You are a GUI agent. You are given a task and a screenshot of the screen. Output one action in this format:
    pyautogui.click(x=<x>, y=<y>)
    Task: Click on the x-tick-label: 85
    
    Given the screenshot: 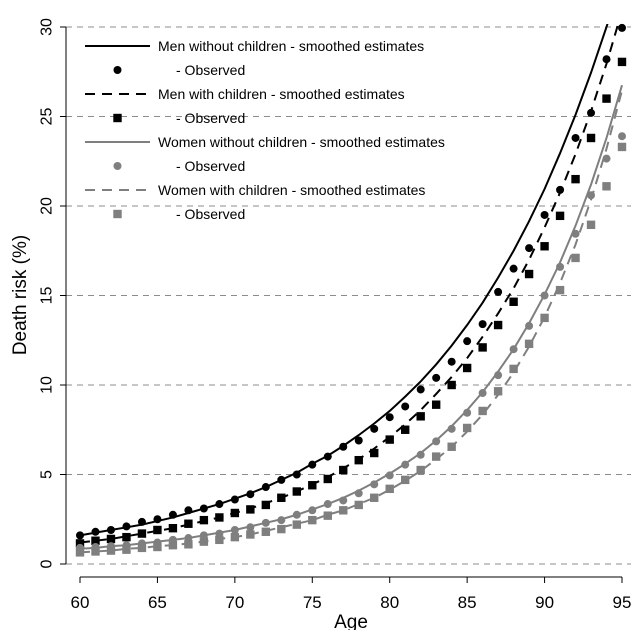 What is the action you would take?
    pyautogui.click(x=467, y=602)
    